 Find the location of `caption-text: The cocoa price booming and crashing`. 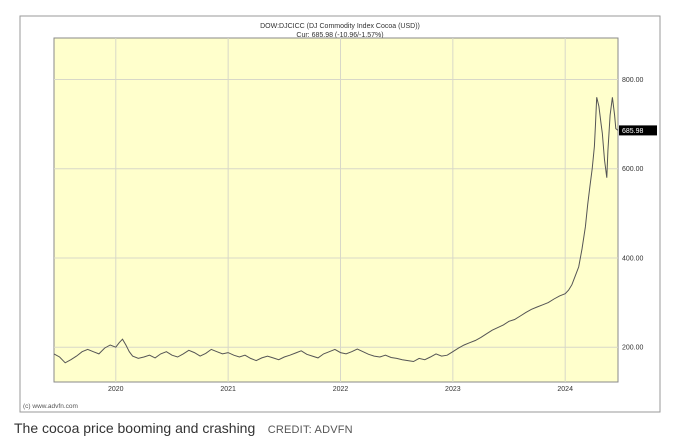

caption-text: The cocoa price booming and crashing is located at coordinates (135, 428).